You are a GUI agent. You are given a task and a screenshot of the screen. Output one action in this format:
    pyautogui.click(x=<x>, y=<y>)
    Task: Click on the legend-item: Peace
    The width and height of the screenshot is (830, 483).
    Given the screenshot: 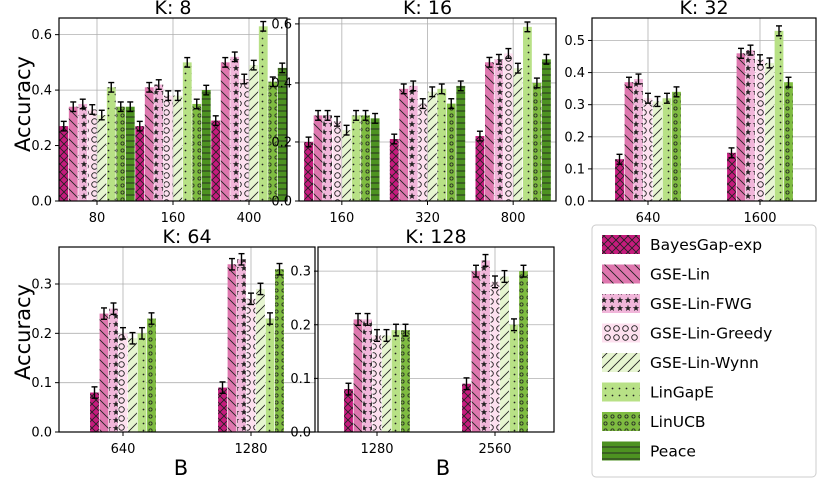 What is the action you would take?
    pyautogui.click(x=649, y=451)
    